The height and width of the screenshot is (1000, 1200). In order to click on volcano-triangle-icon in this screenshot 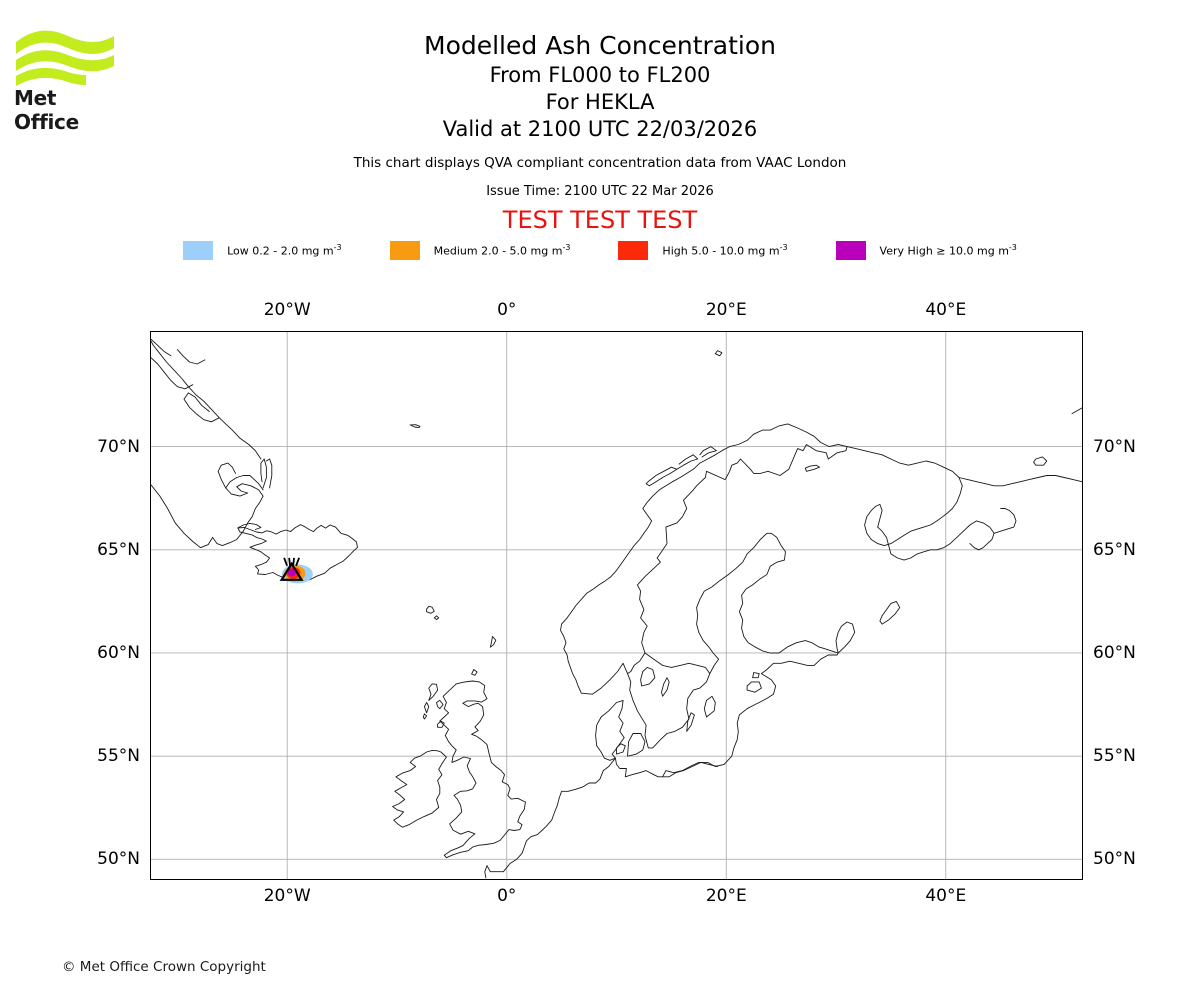, I will do `click(291, 571)`.